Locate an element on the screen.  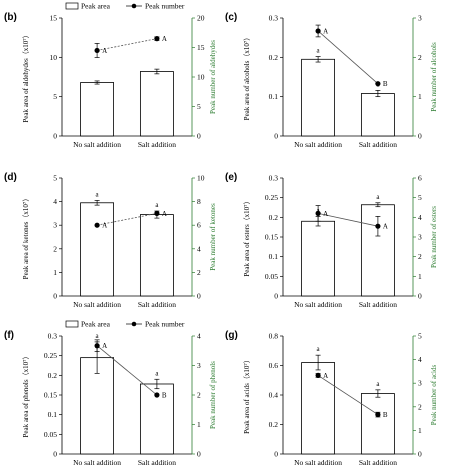
legend-line-label: Peak number is located at coordinates (165, 324).